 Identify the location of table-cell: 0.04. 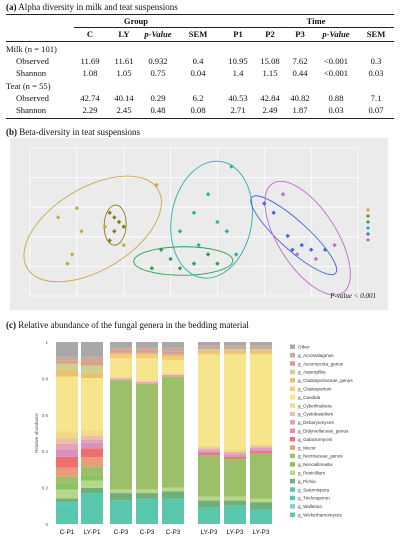
(198, 73).